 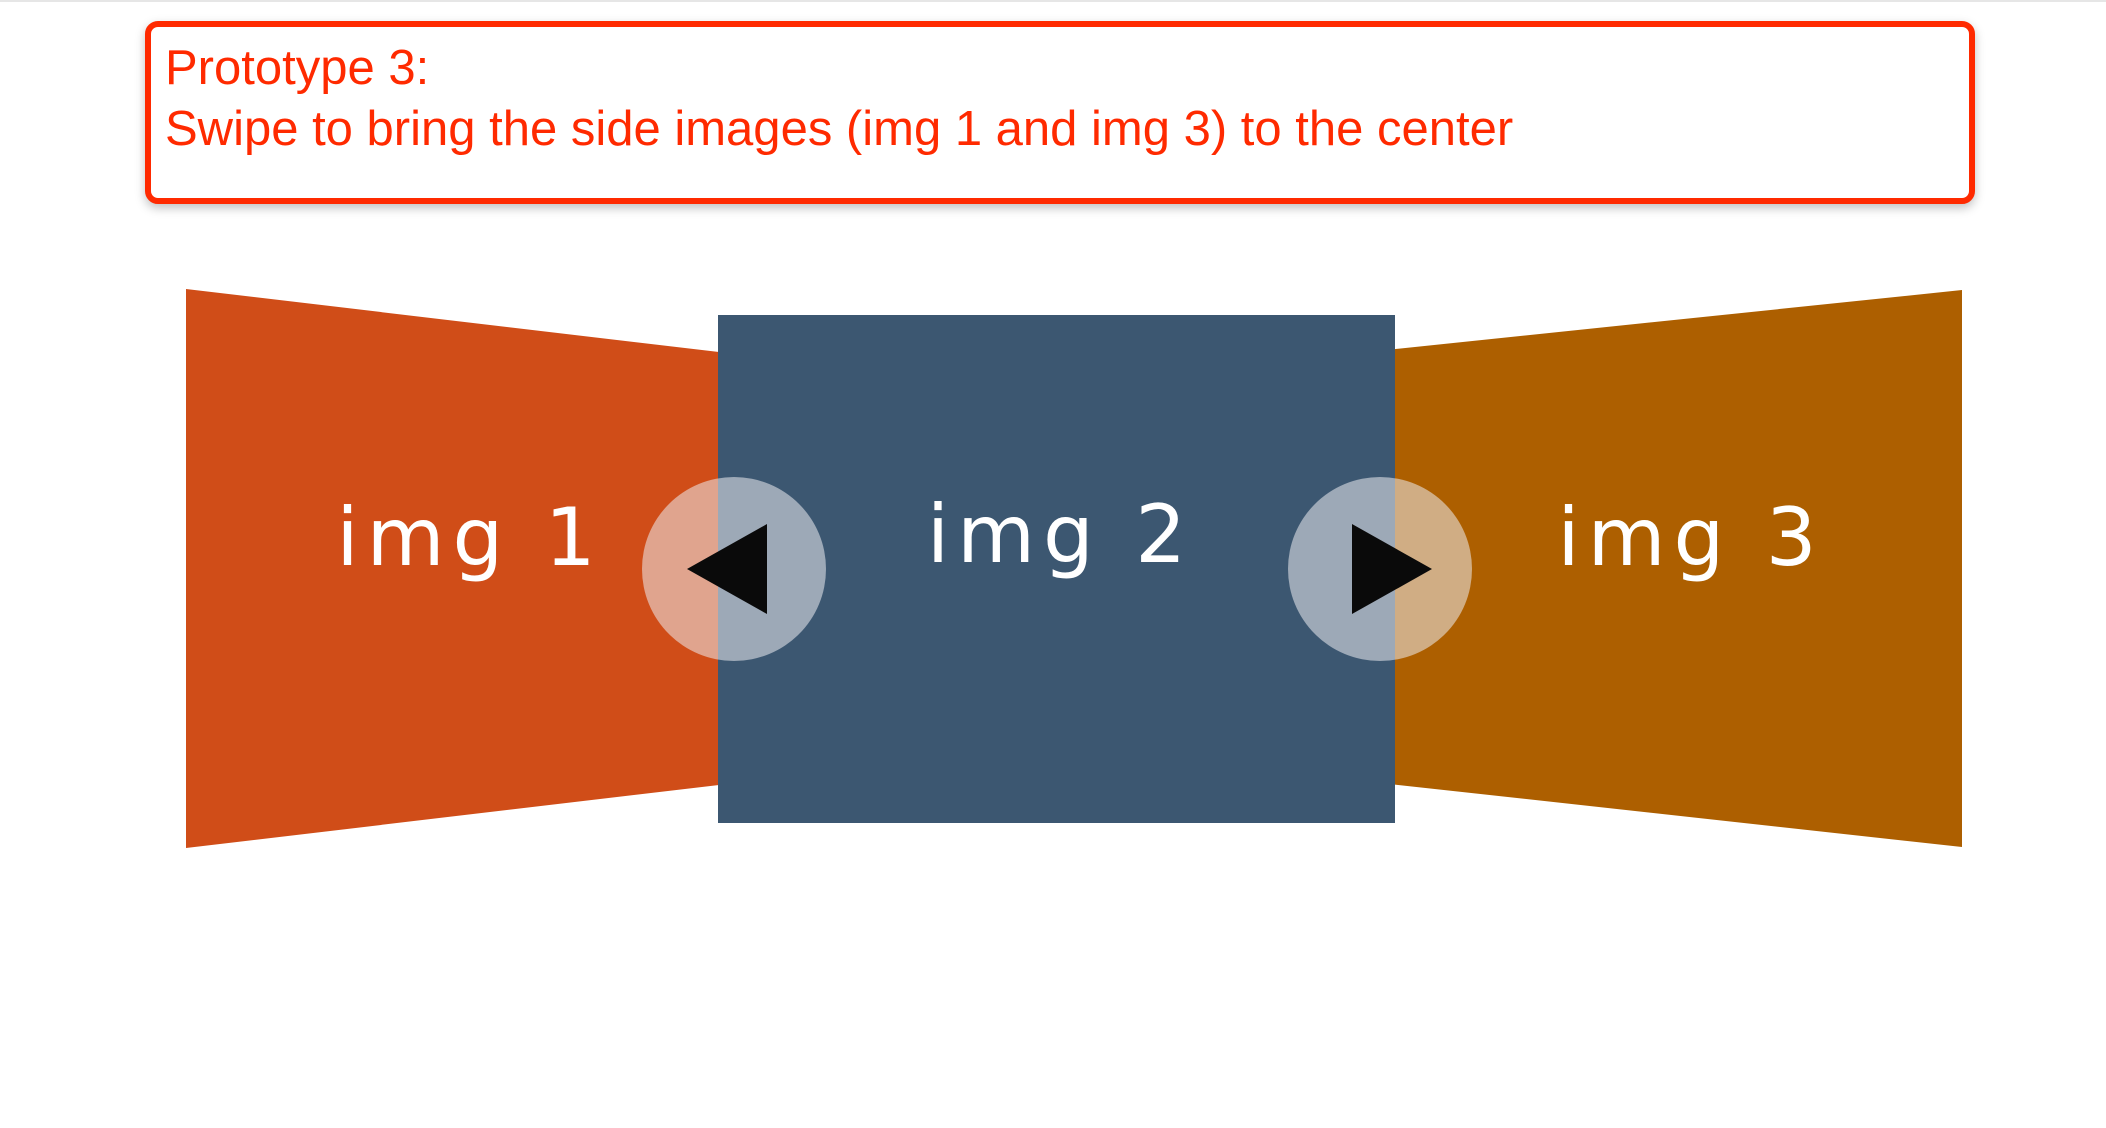 I want to click on carousel-slide-img-3: img 3, so click(x=1676, y=568).